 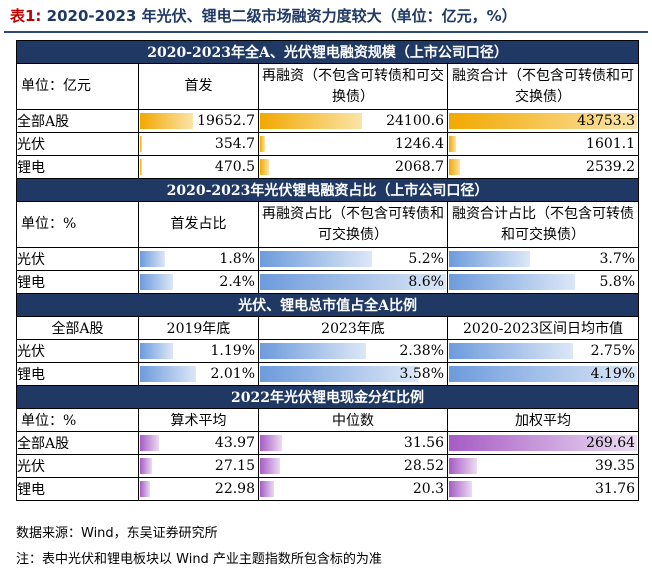 What do you see at coordinates (419, 167) in the screenshot?
I see `cell-value: 2068.7` at bounding box center [419, 167].